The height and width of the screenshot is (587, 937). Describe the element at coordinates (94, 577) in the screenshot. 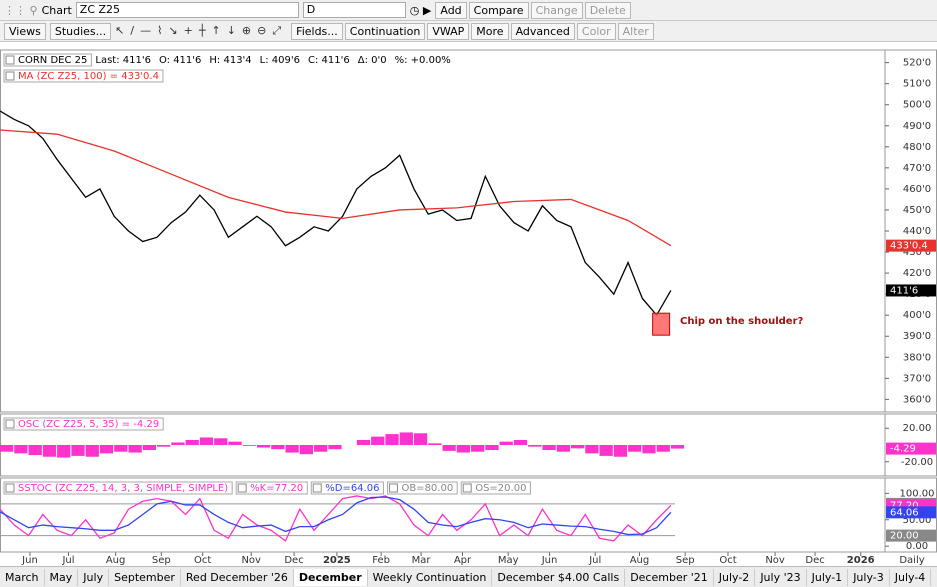

I see `tab: July` at that location.